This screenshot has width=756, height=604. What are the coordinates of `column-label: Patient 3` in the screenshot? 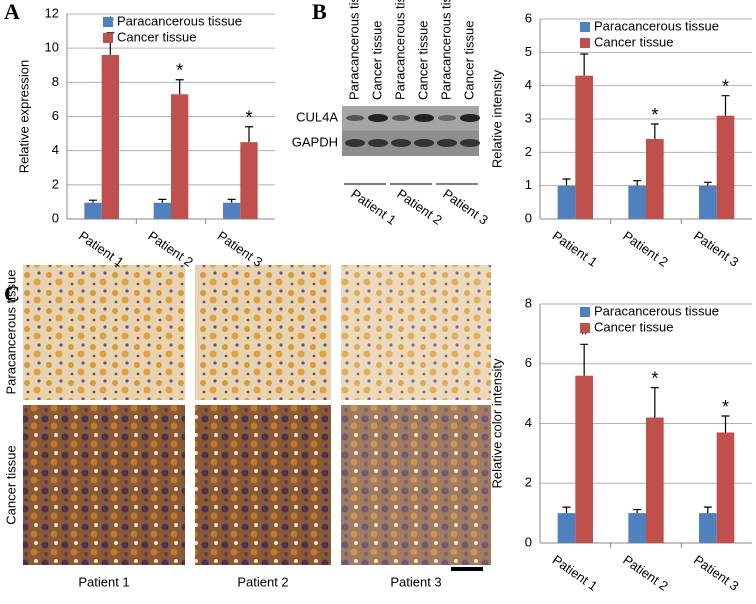 It's located at (415, 581).